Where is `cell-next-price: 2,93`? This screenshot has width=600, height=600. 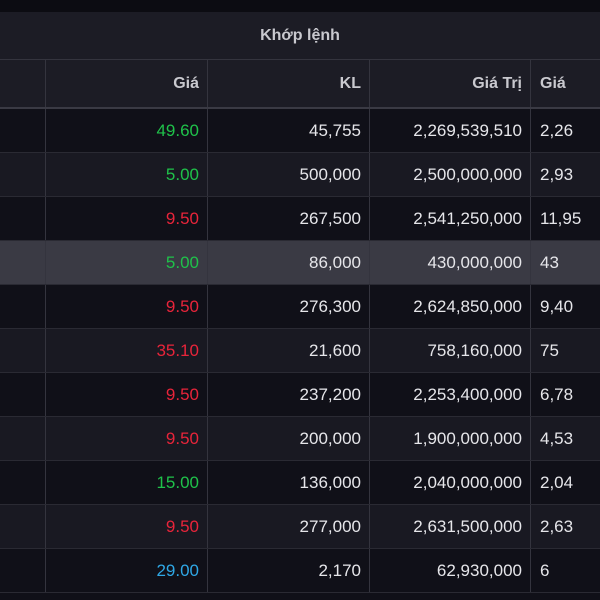 cell-next-price: 2,93 is located at coordinates (557, 174).